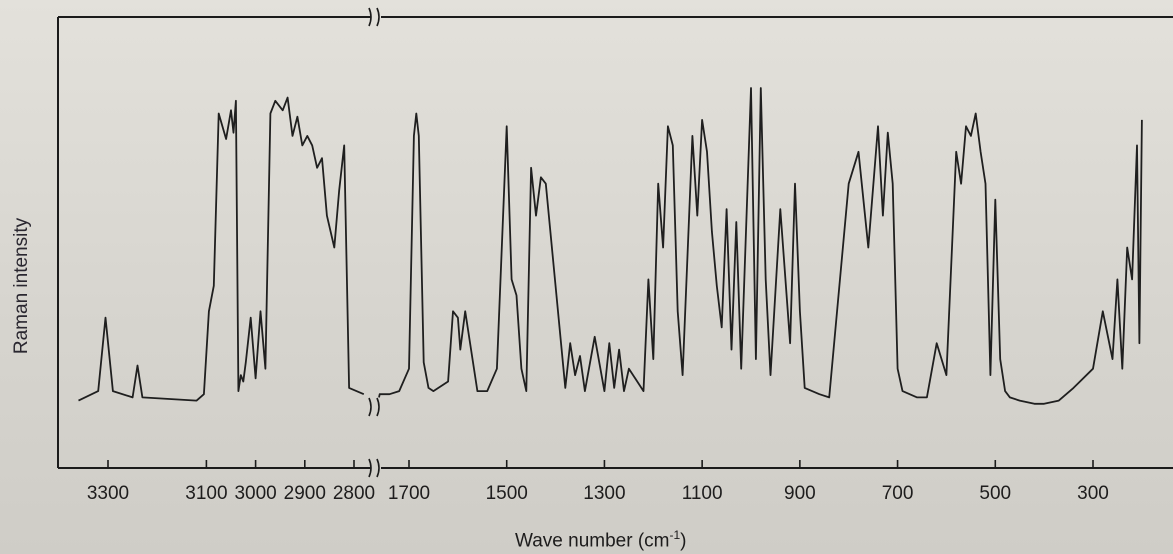 Image resolution: width=1173 pixels, height=554 pixels. What do you see at coordinates (21, 286) in the screenshot?
I see `y-axis-label: Raman intensity` at bounding box center [21, 286].